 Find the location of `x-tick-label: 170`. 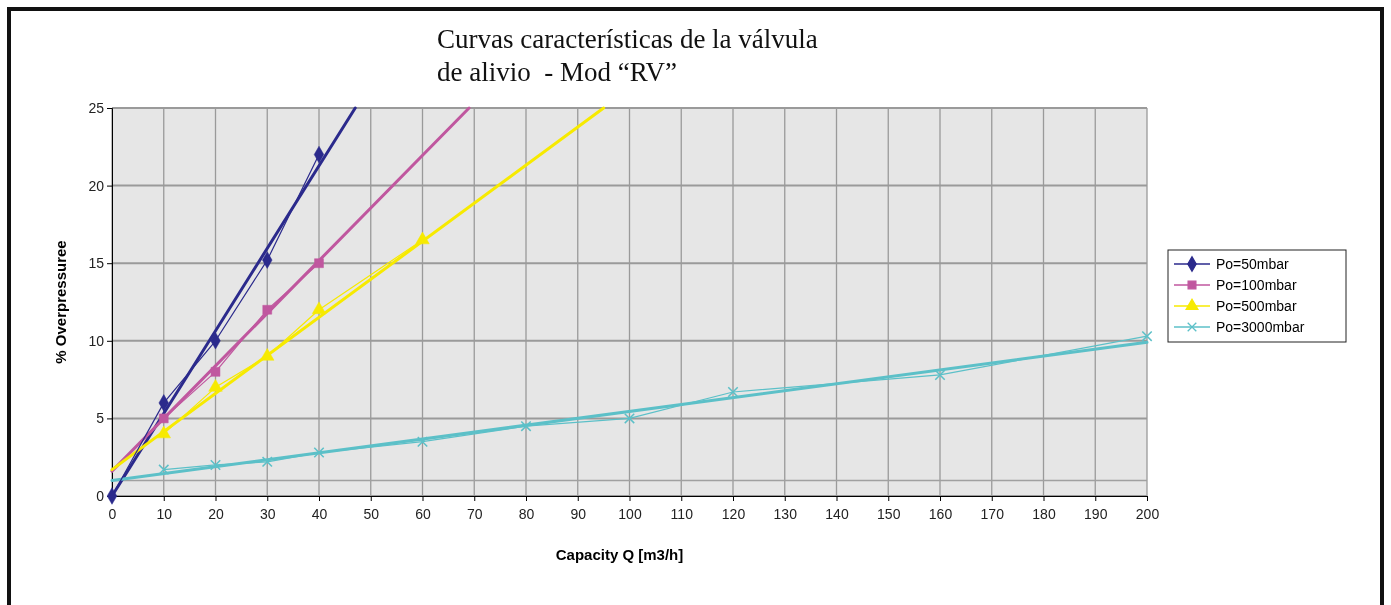

x-tick-label: 170 is located at coordinates (992, 514).